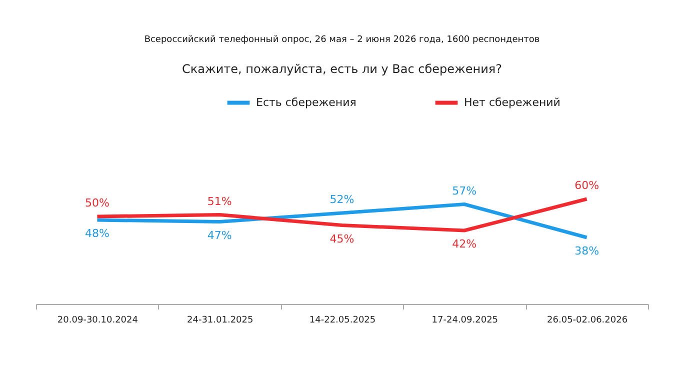 The height and width of the screenshot is (367, 700). Describe the element at coordinates (587, 251) in the screenshot. I see `data-label: 38%` at that location.